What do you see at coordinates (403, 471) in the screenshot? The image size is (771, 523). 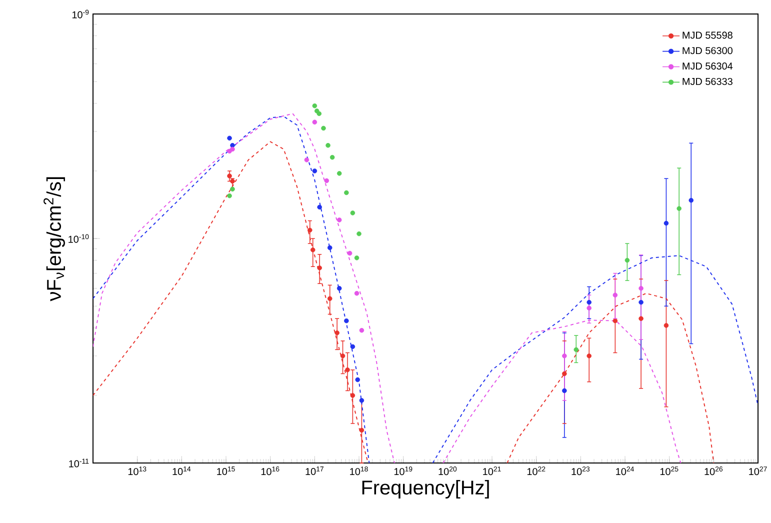 I see `x-tick-label: 10$^{19}$` at bounding box center [403, 471].